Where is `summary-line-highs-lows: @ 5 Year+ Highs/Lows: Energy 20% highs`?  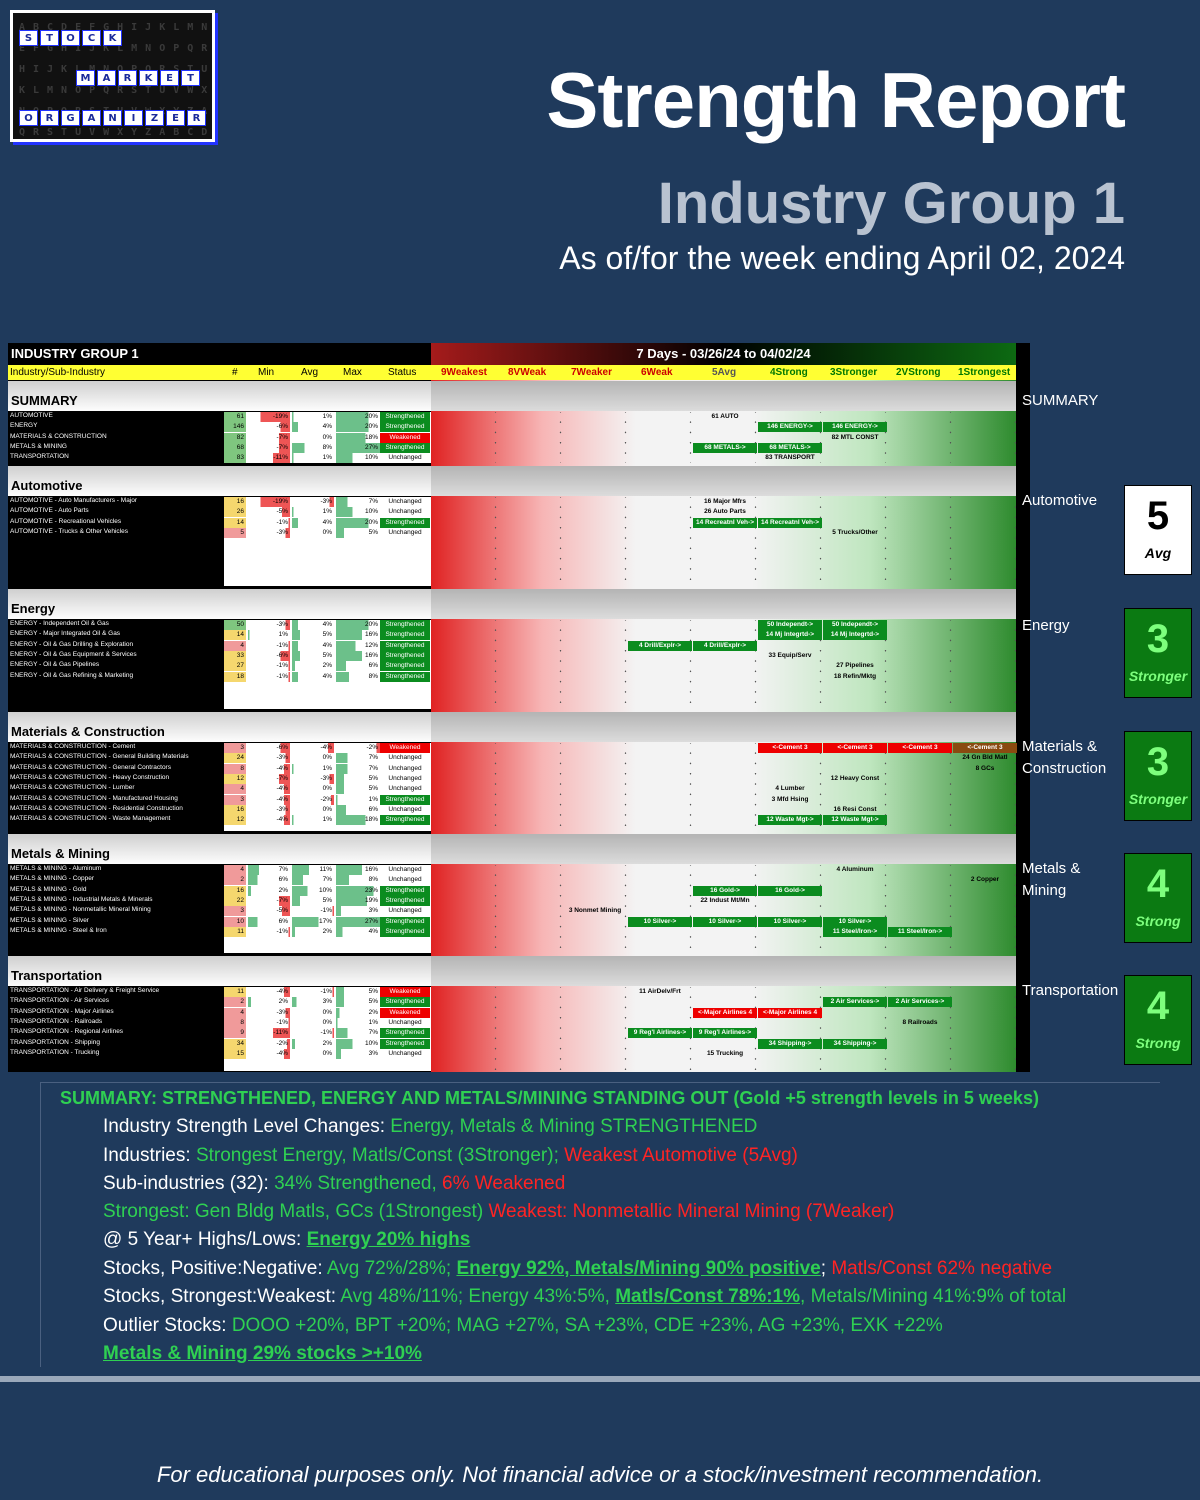
summary-line-highs-lows: @ 5 Year+ Highs/Lows: Energy 20% highs is located at coordinates (287, 1239).